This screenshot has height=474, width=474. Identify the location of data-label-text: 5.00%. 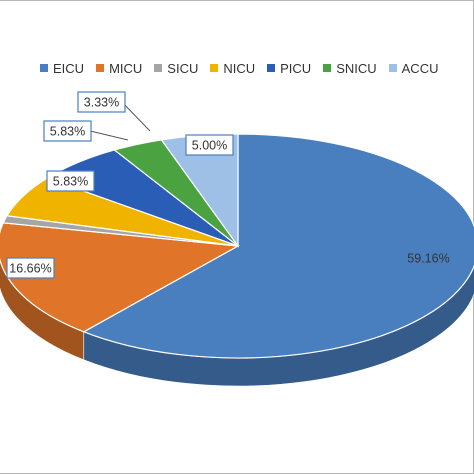
(209, 146).